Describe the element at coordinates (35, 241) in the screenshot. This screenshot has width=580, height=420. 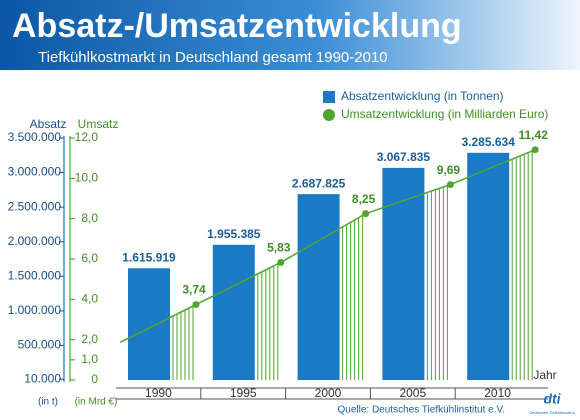
I see `y-tick-label: 2.000.000` at that location.